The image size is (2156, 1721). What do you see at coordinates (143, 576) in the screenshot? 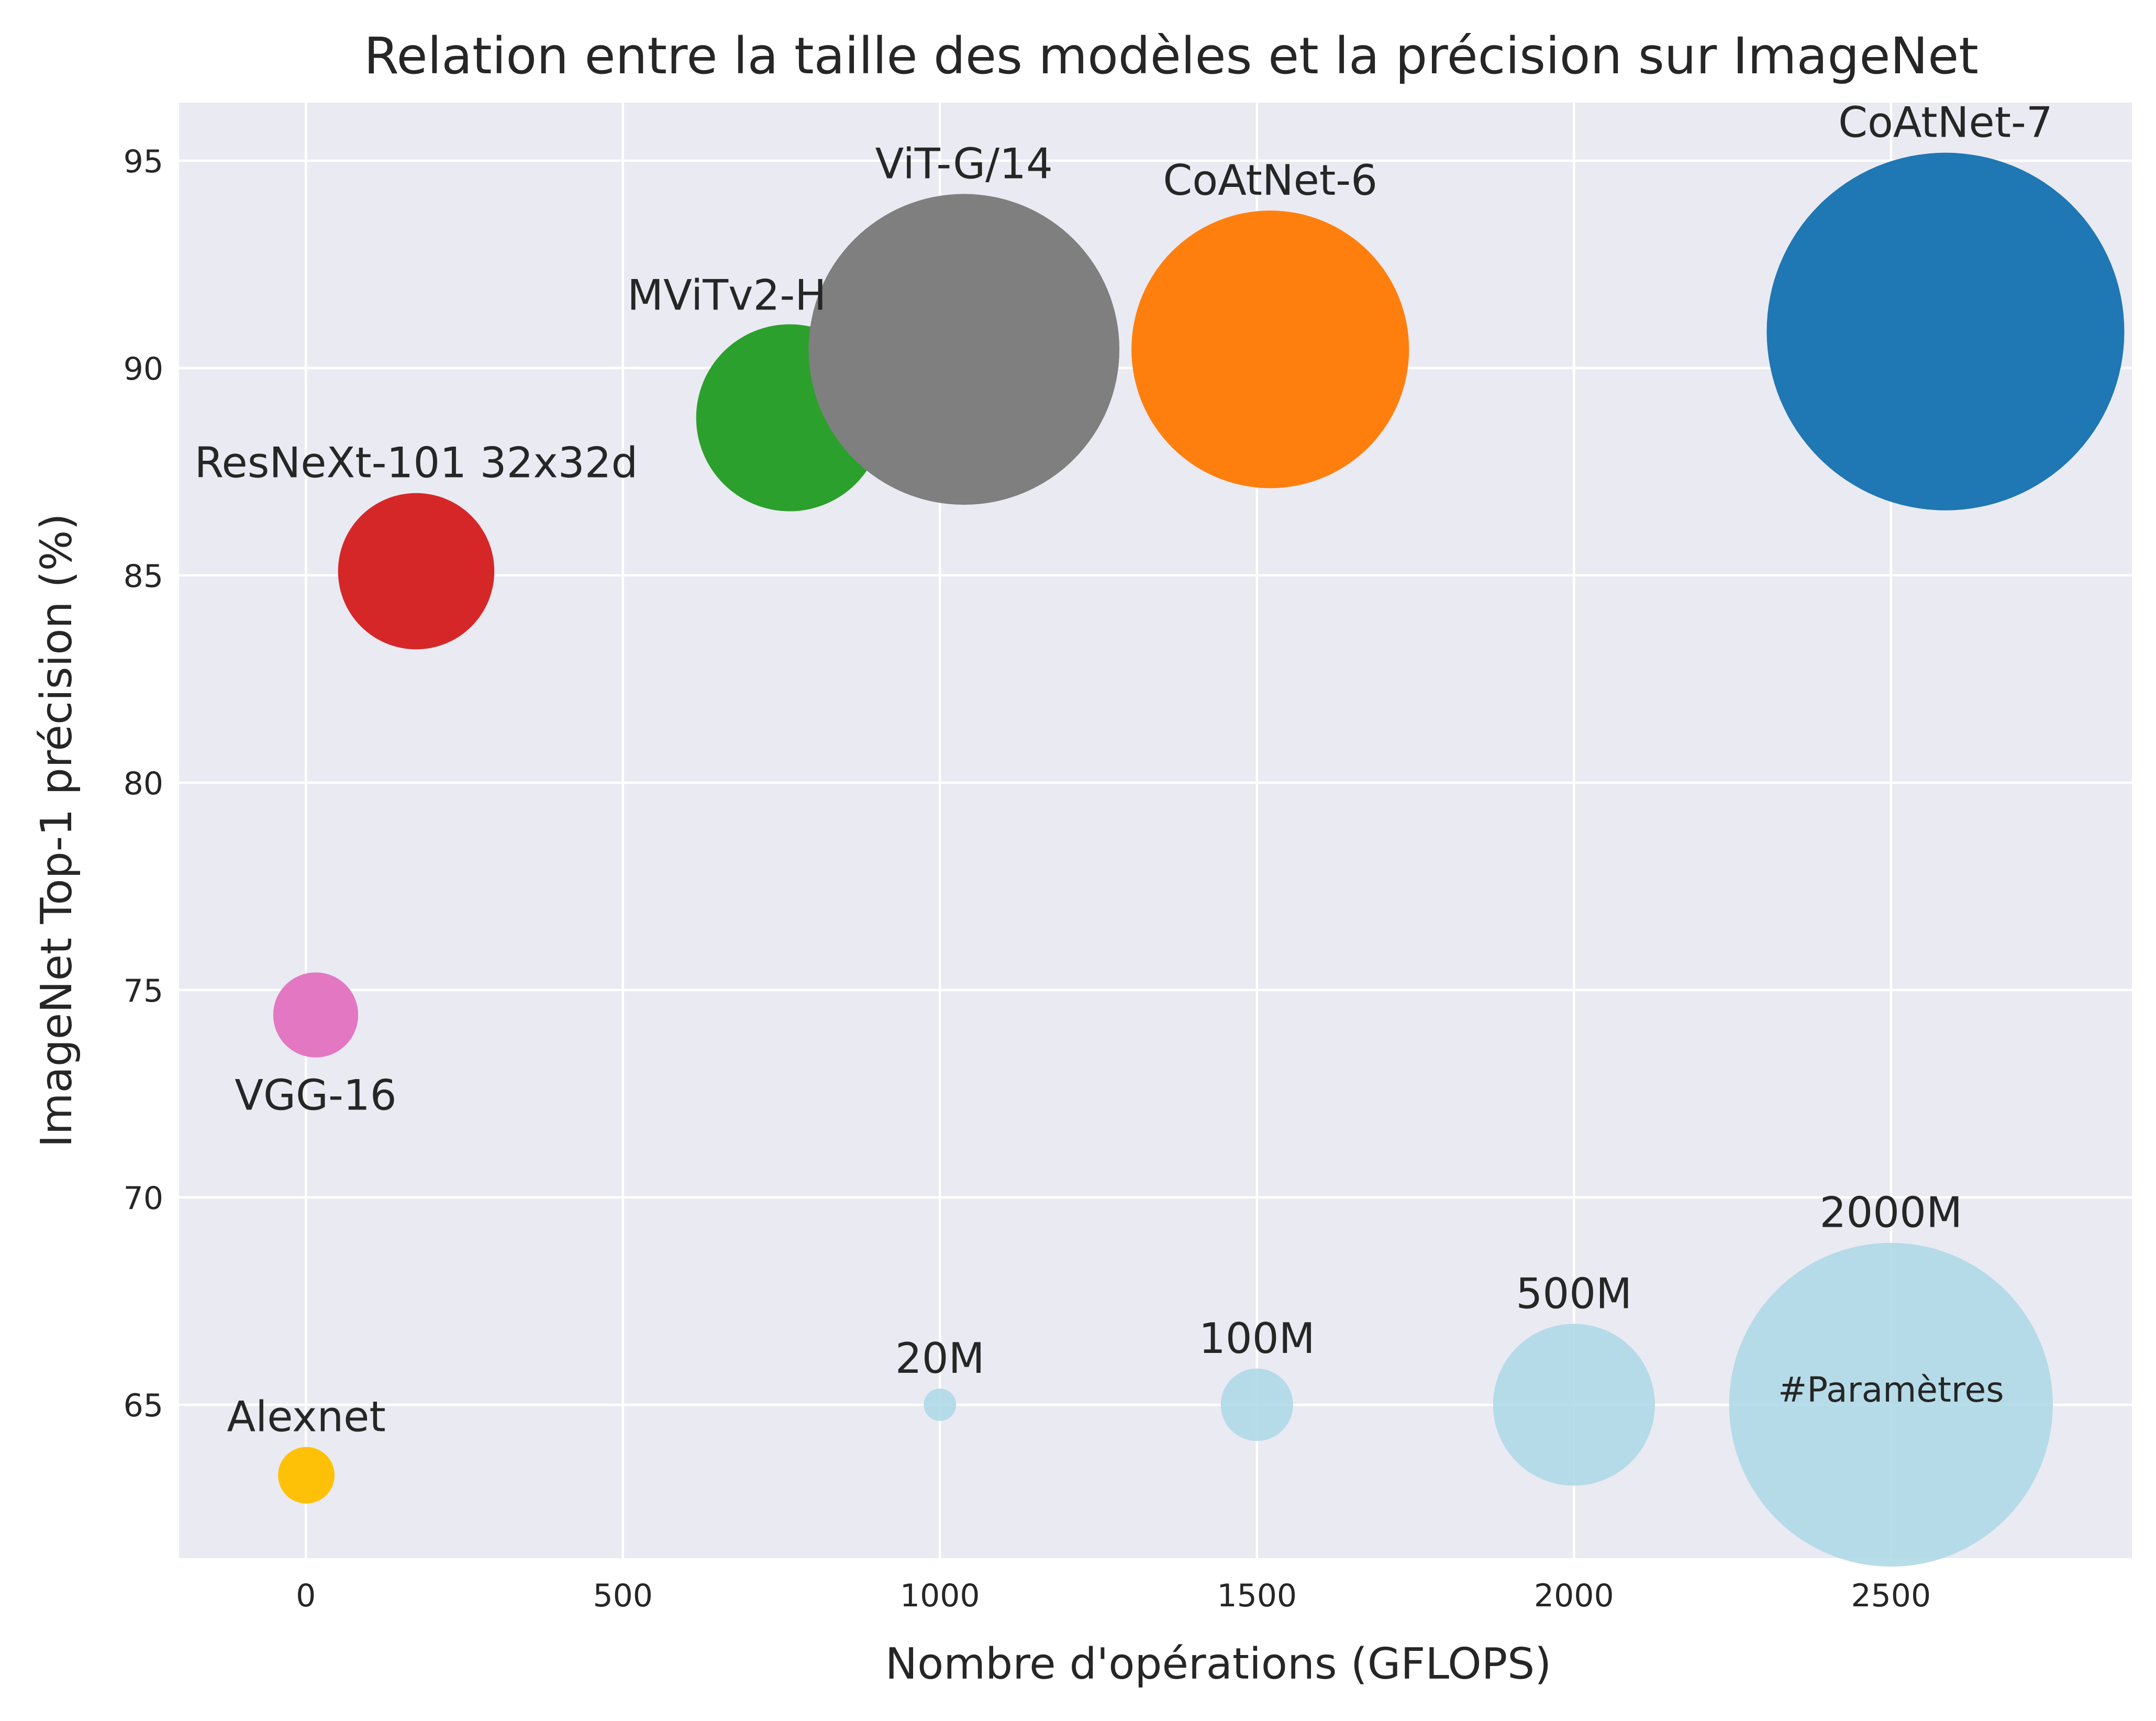
I see `y-tick-label: 85` at bounding box center [143, 576].